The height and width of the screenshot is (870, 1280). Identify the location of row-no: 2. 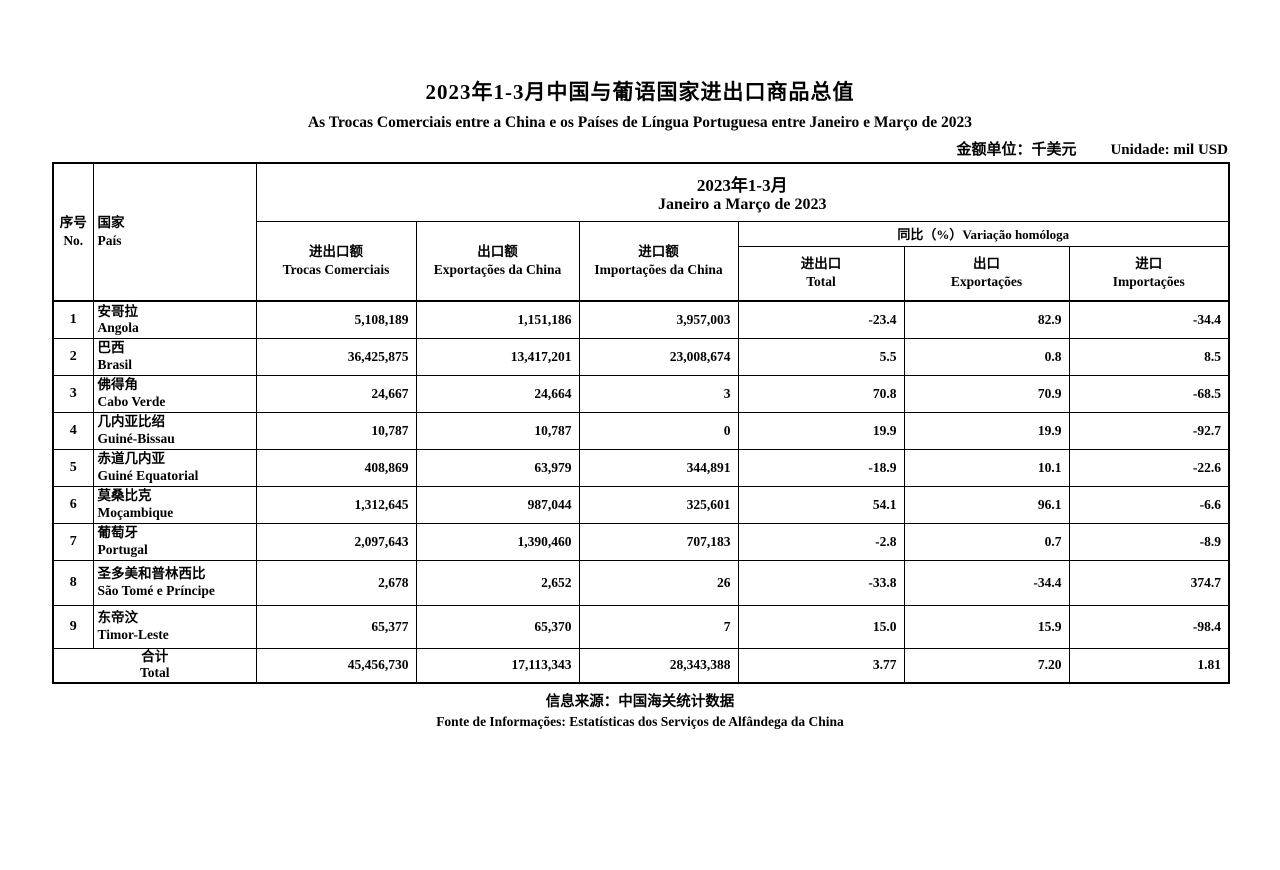
(73, 356).